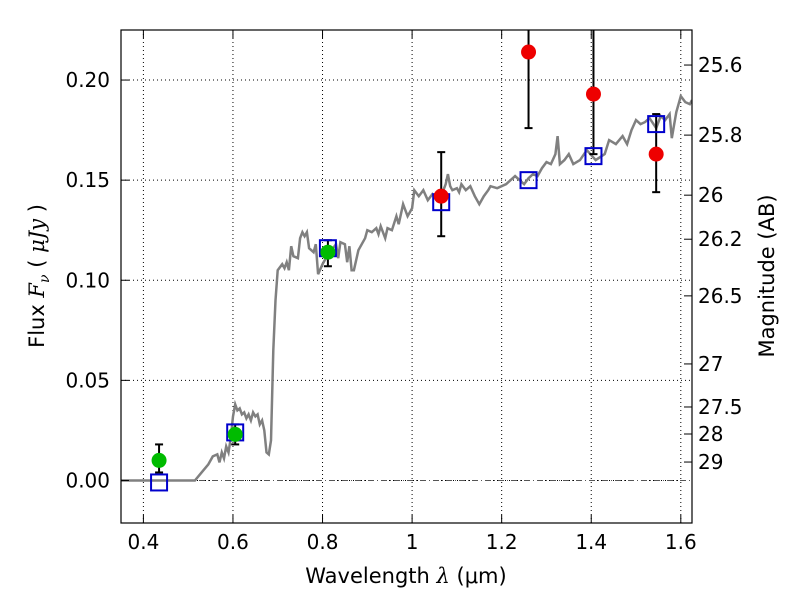 This screenshot has width=800, height=600. I want to click on y-tick-labels: 0.00 0.05 0.10 0.15 0.20, so click(87, 280).